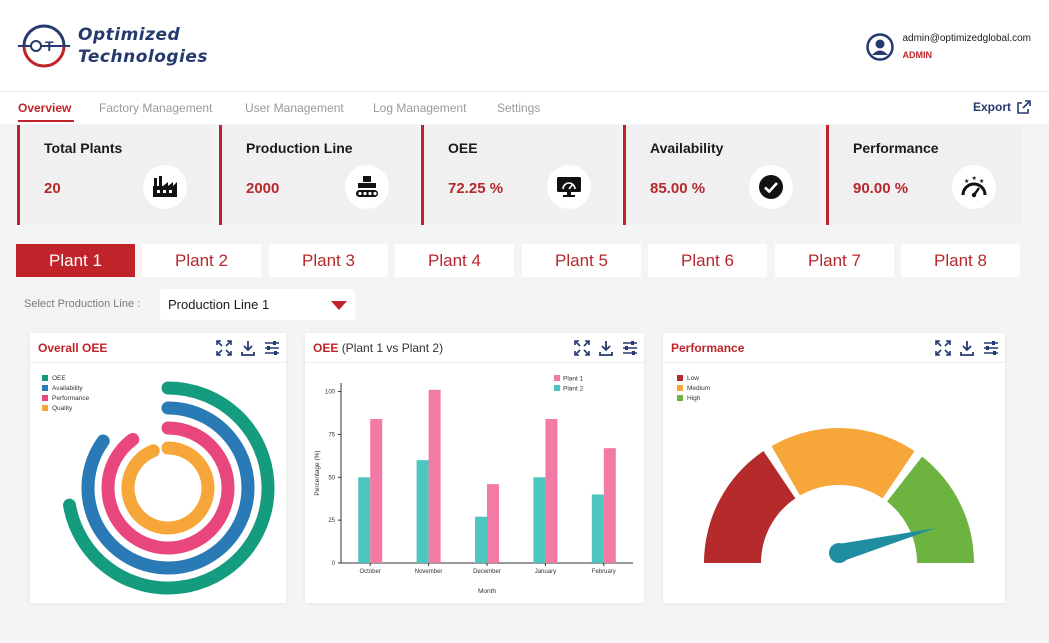 This screenshot has width=1049, height=643. Describe the element at coordinates (948, 47) in the screenshot. I see `user-menu: admin@optimizedglobal.com ADMIN` at that location.